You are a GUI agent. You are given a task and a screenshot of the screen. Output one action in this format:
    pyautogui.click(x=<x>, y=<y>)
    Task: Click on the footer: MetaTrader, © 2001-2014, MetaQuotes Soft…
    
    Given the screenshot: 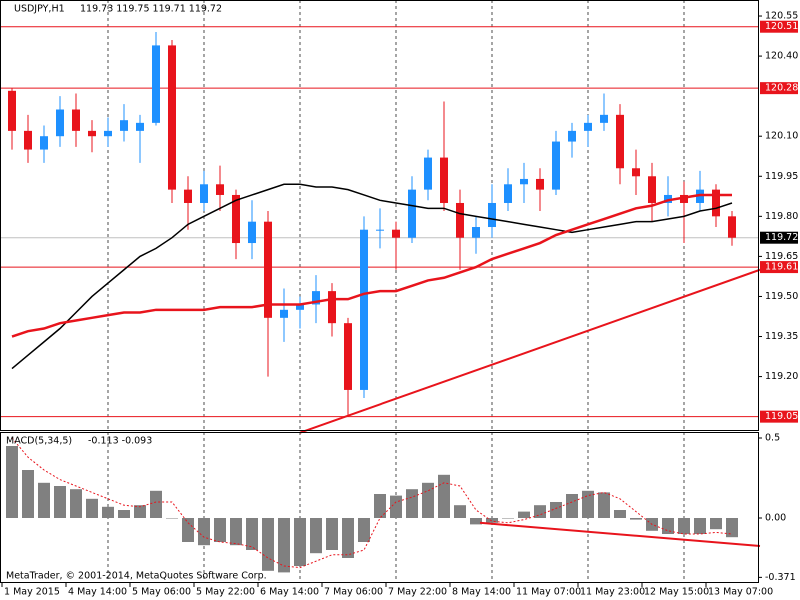 What is the action you would take?
    pyautogui.click(x=136, y=576)
    